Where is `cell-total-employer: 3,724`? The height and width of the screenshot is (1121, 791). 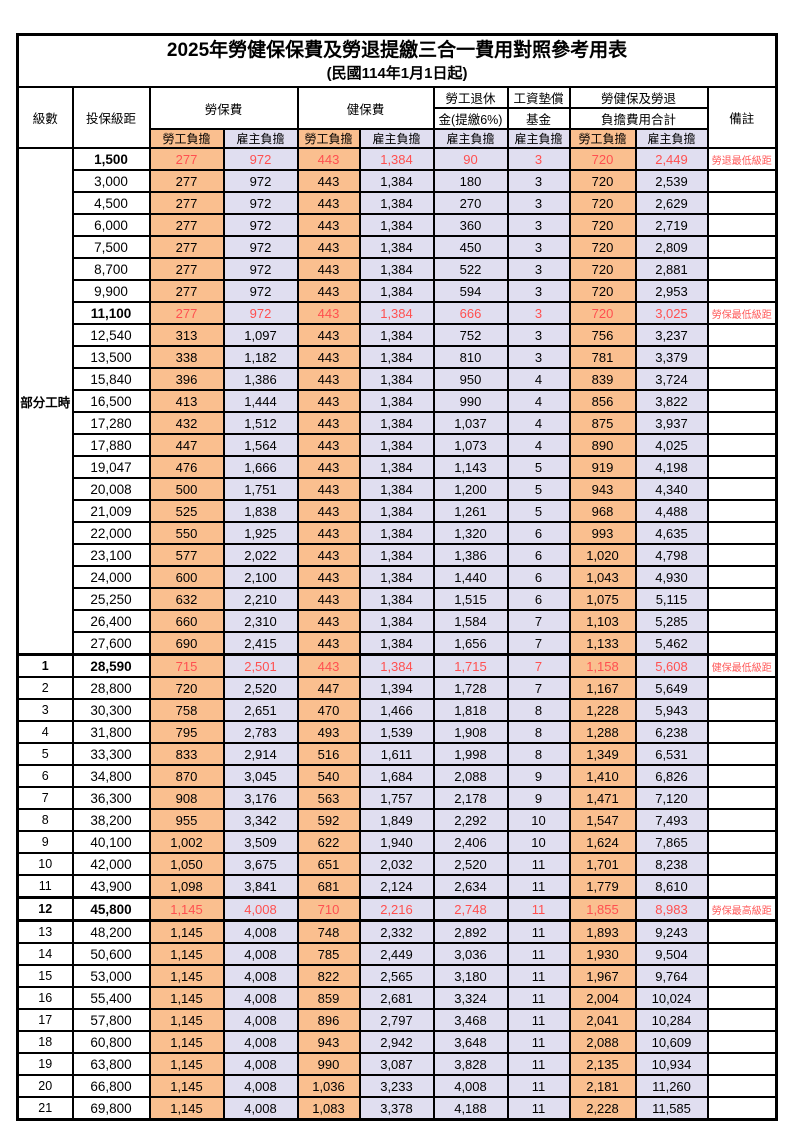 cell-total-employer: 3,724 is located at coordinates (671, 379).